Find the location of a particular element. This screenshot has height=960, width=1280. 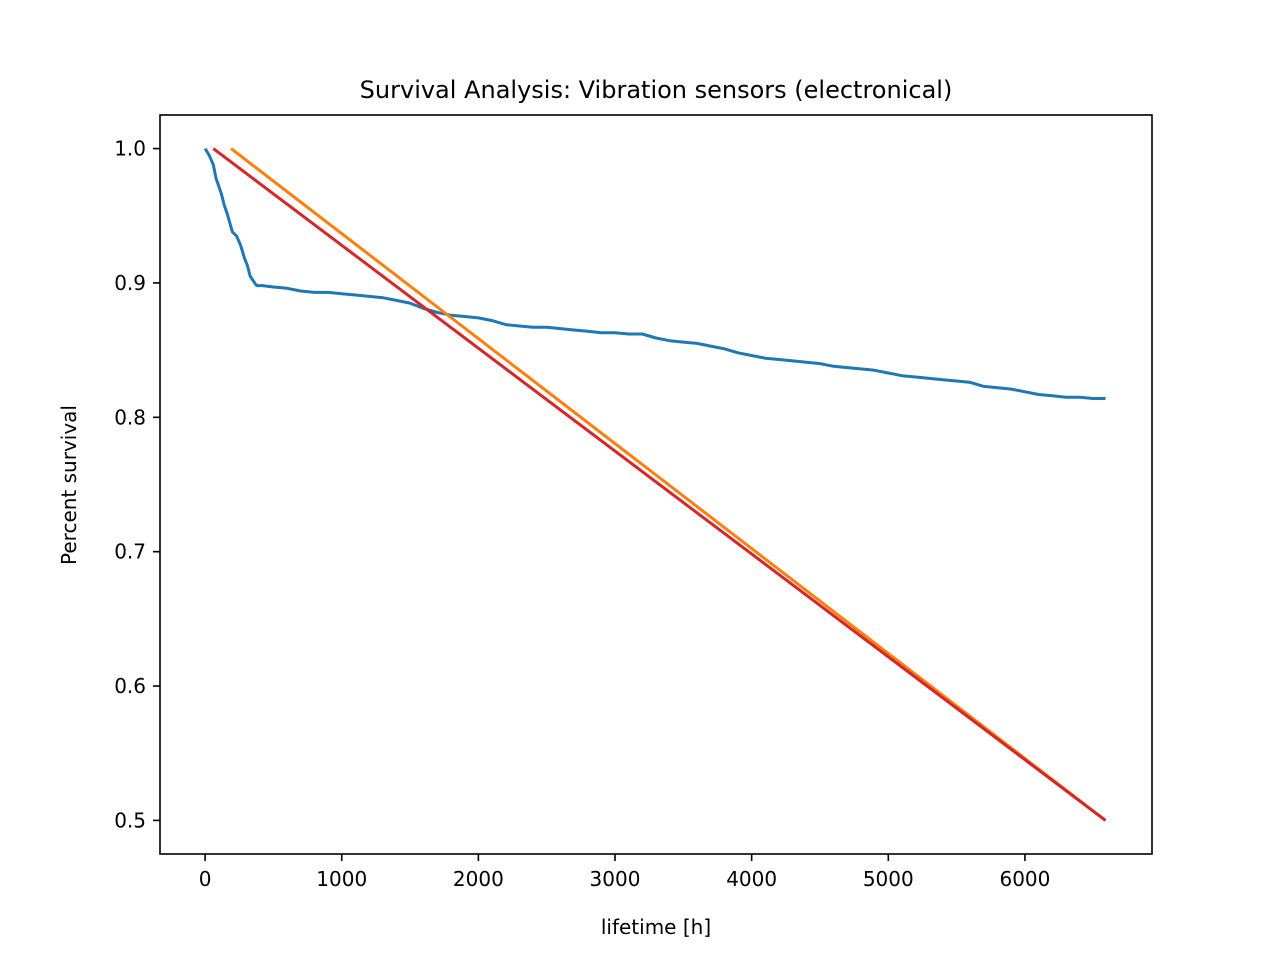

y-tick-label: 0.9 is located at coordinates (130, 283).